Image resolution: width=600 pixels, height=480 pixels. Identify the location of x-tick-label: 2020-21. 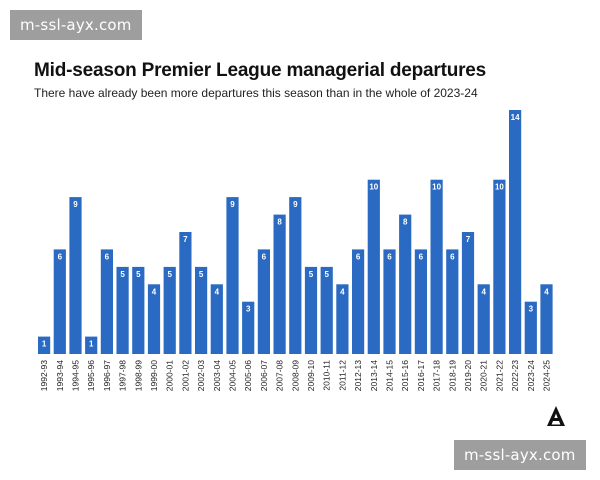
(484, 375).